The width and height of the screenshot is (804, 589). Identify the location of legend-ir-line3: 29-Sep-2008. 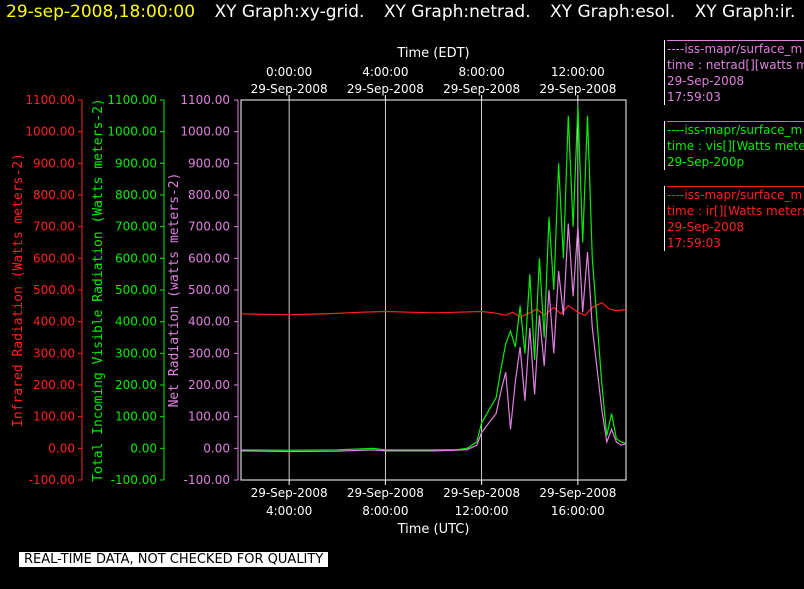
(706, 227).